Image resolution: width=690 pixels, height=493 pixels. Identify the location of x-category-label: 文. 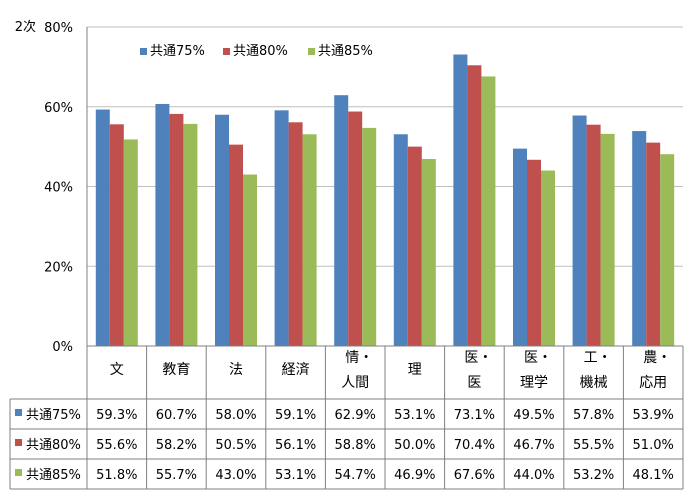
(117, 370).